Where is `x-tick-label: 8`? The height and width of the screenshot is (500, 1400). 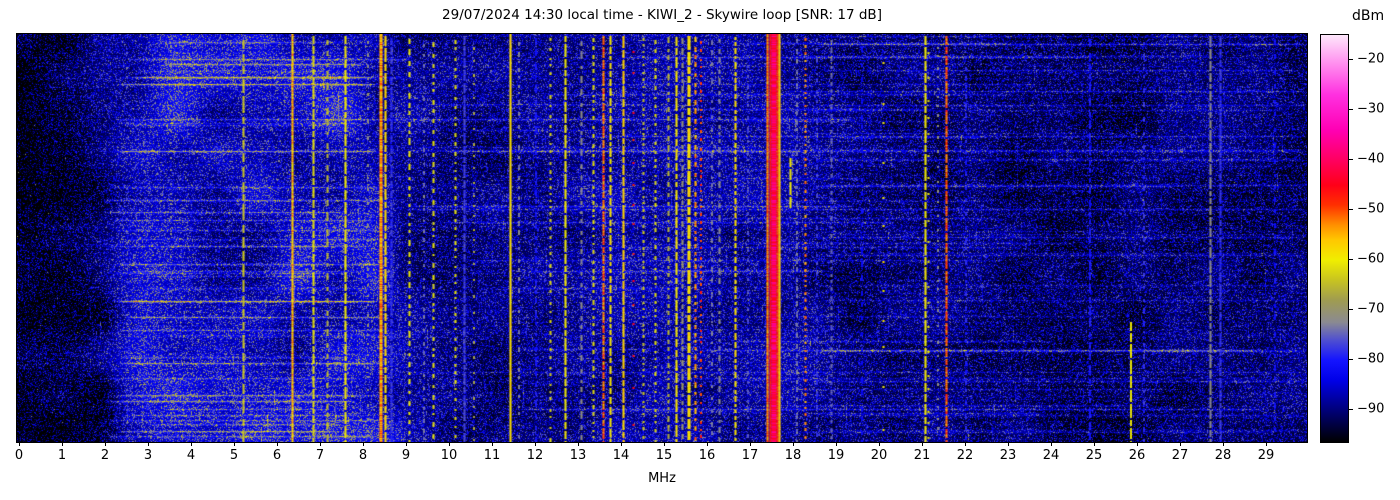
x-tick-label: 8 is located at coordinates (363, 455).